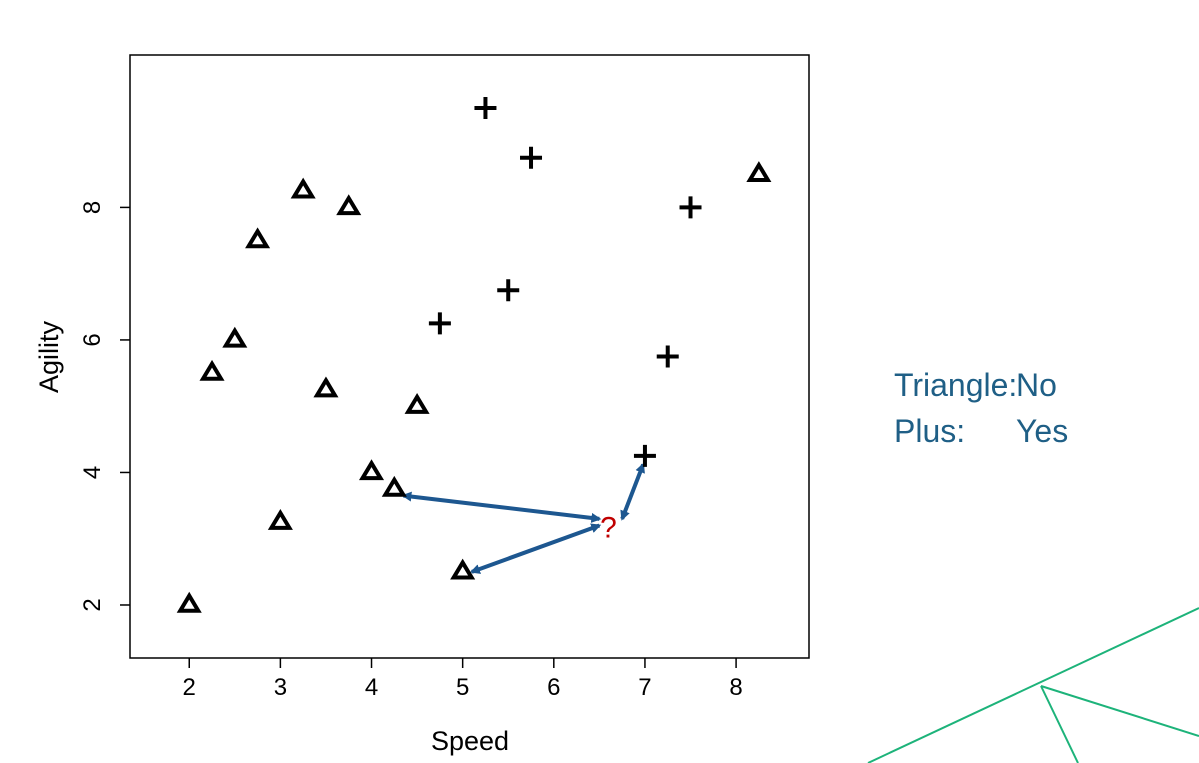 This screenshot has height=763, width=1199. What do you see at coordinates (470, 741) in the screenshot?
I see `x-axis-label: Speed` at bounding box center [470, 741].